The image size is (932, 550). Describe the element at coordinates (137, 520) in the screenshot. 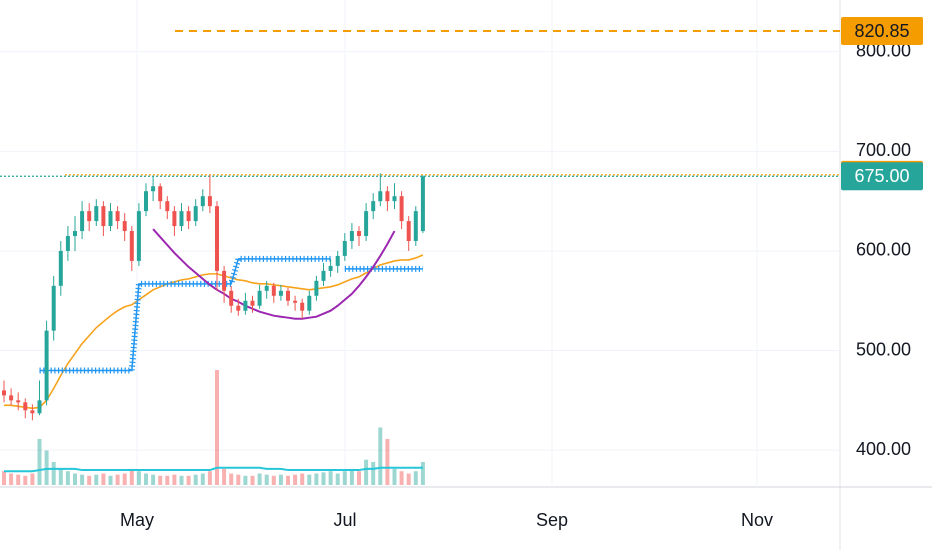

I see `x-tick-label: May` at that location.